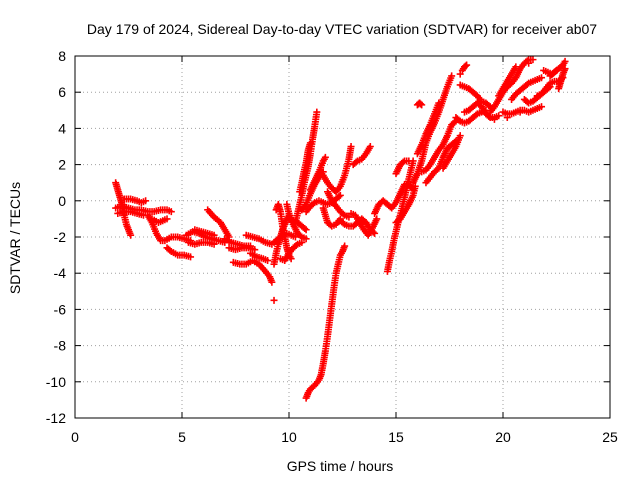 The height and width of the screenshot is (485, 640). Describe the element at coordinates (182, 437) in the screenshot. I see `x-tick-label: 5` at that location.